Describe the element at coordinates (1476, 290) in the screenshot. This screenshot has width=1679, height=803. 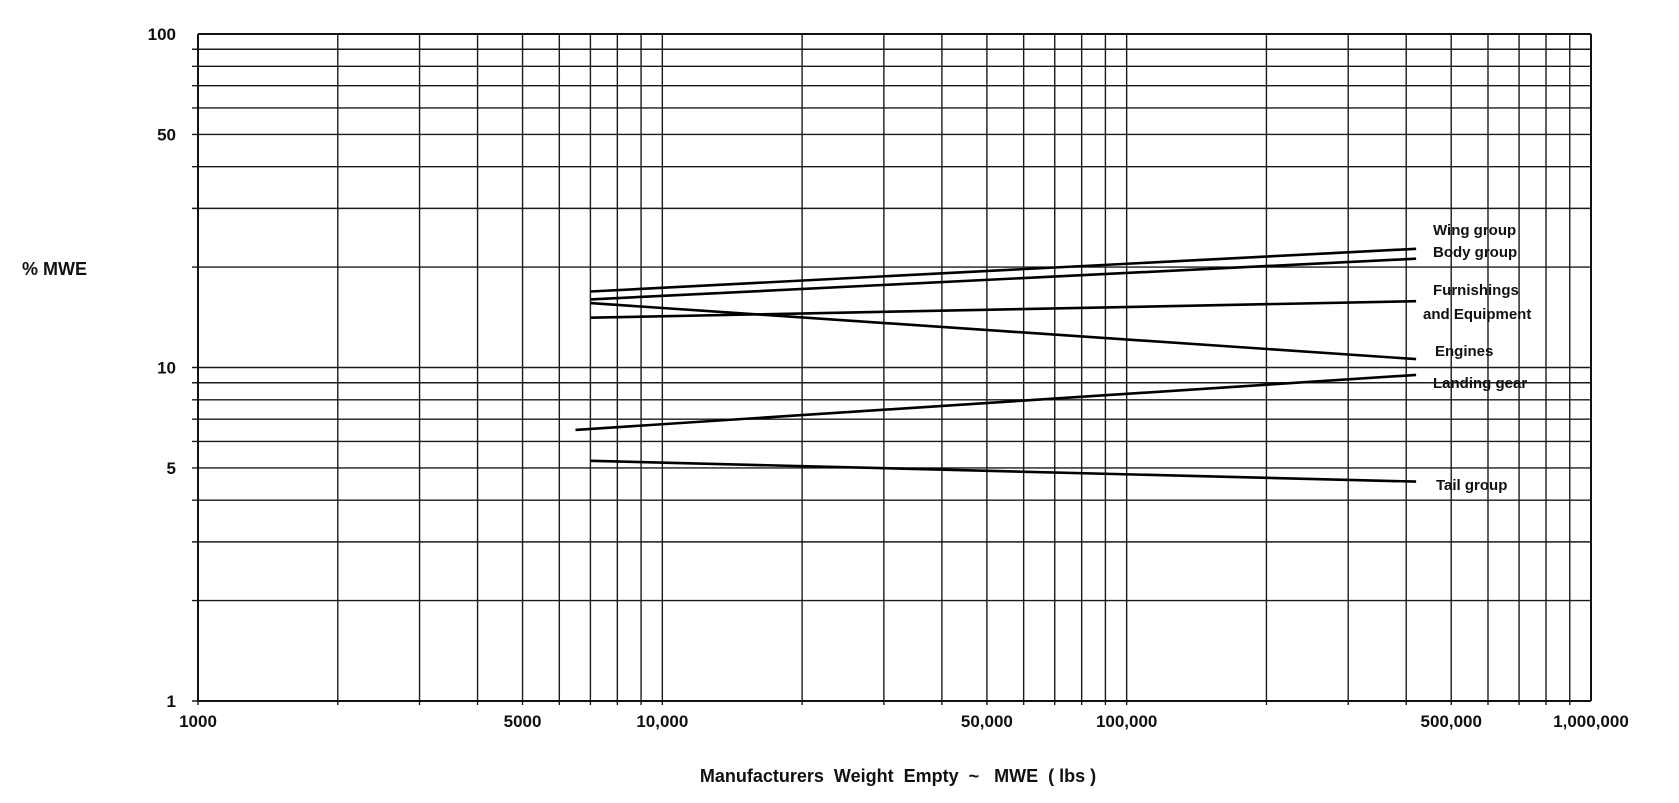
I see `series-label: Furnishings` at that location.